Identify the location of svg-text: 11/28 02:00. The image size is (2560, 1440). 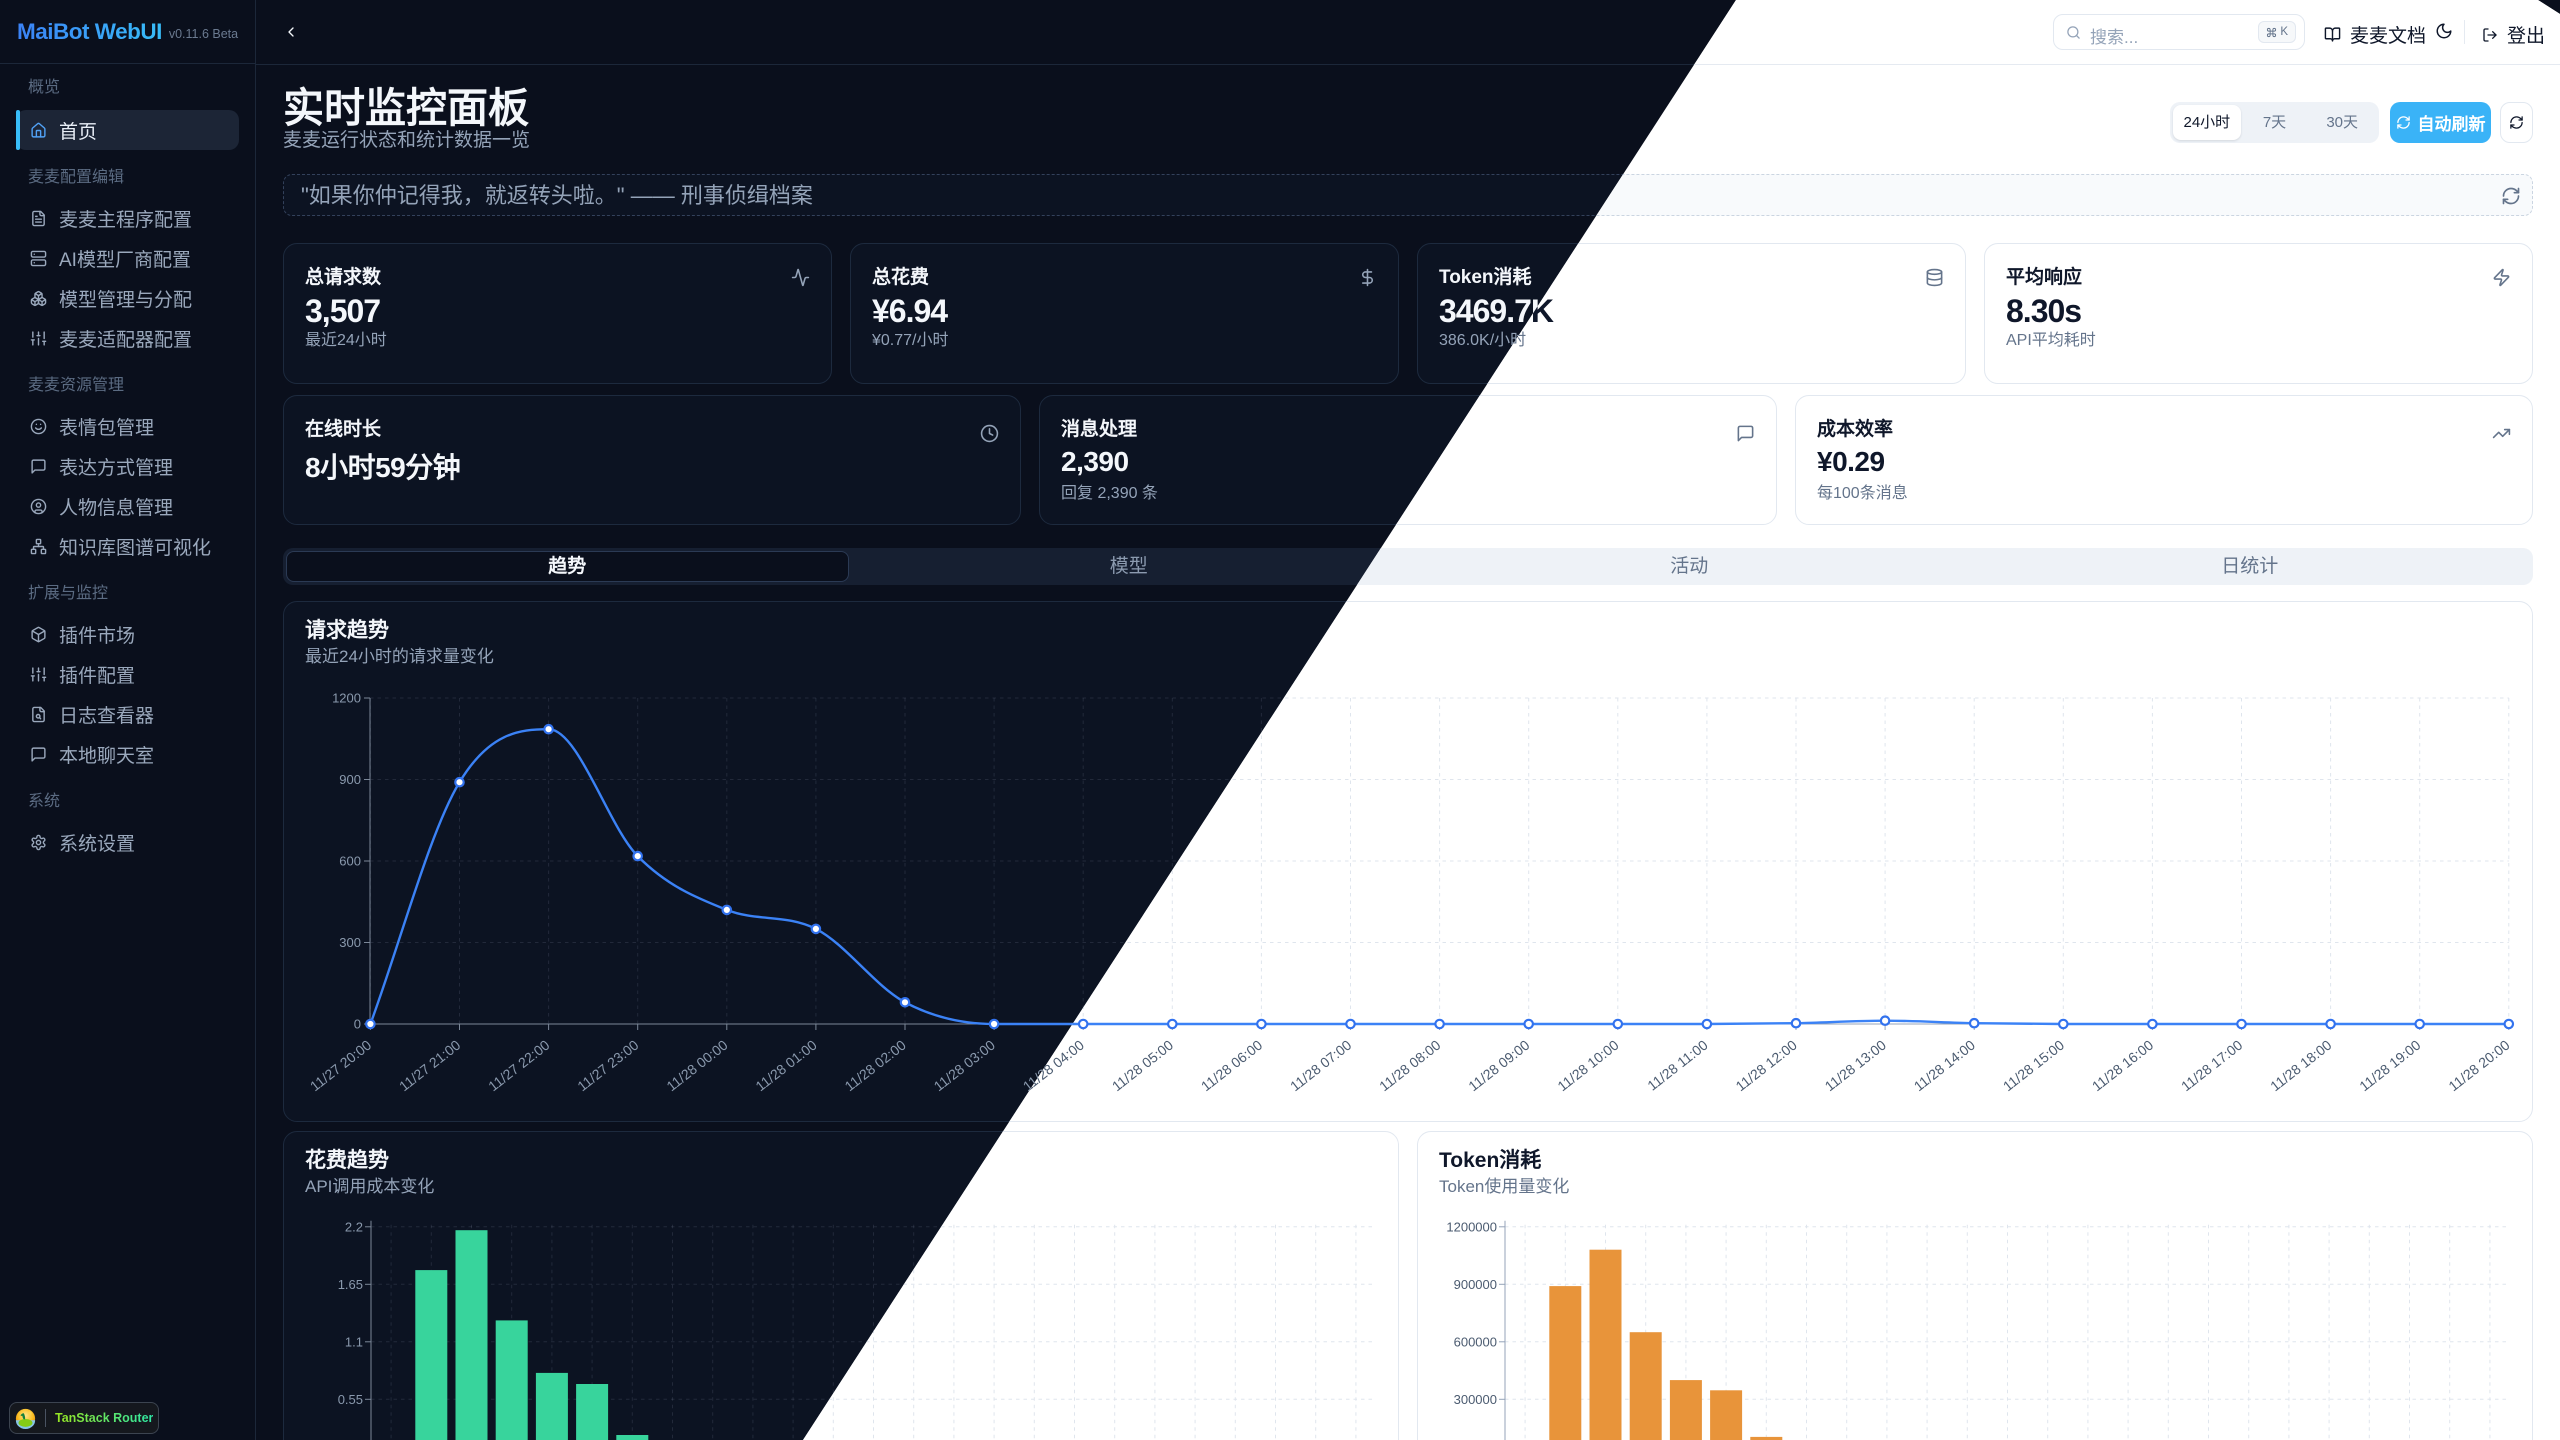
(875, 1066).